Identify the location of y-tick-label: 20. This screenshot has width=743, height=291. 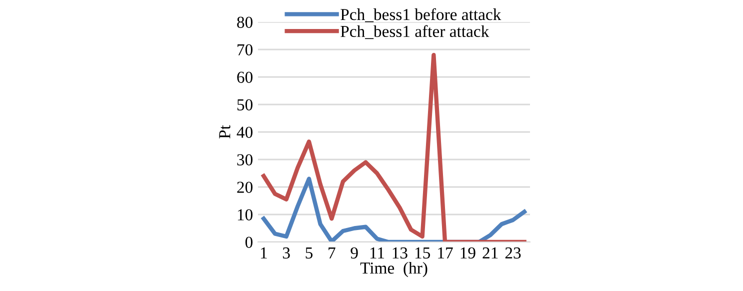
(245, 187).